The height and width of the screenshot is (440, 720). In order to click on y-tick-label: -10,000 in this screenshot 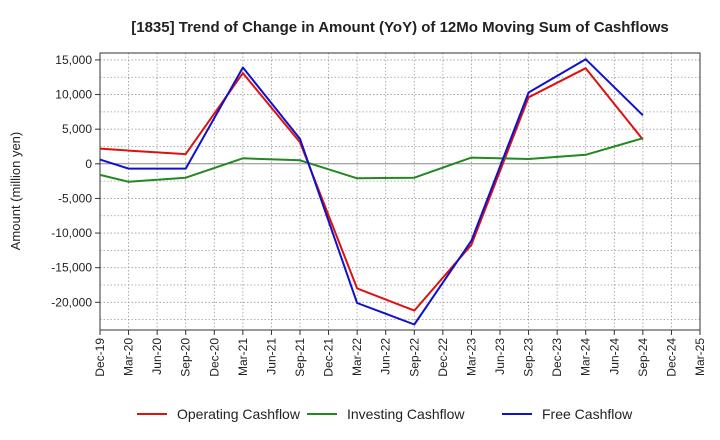, I will do `click(71, 233)`.